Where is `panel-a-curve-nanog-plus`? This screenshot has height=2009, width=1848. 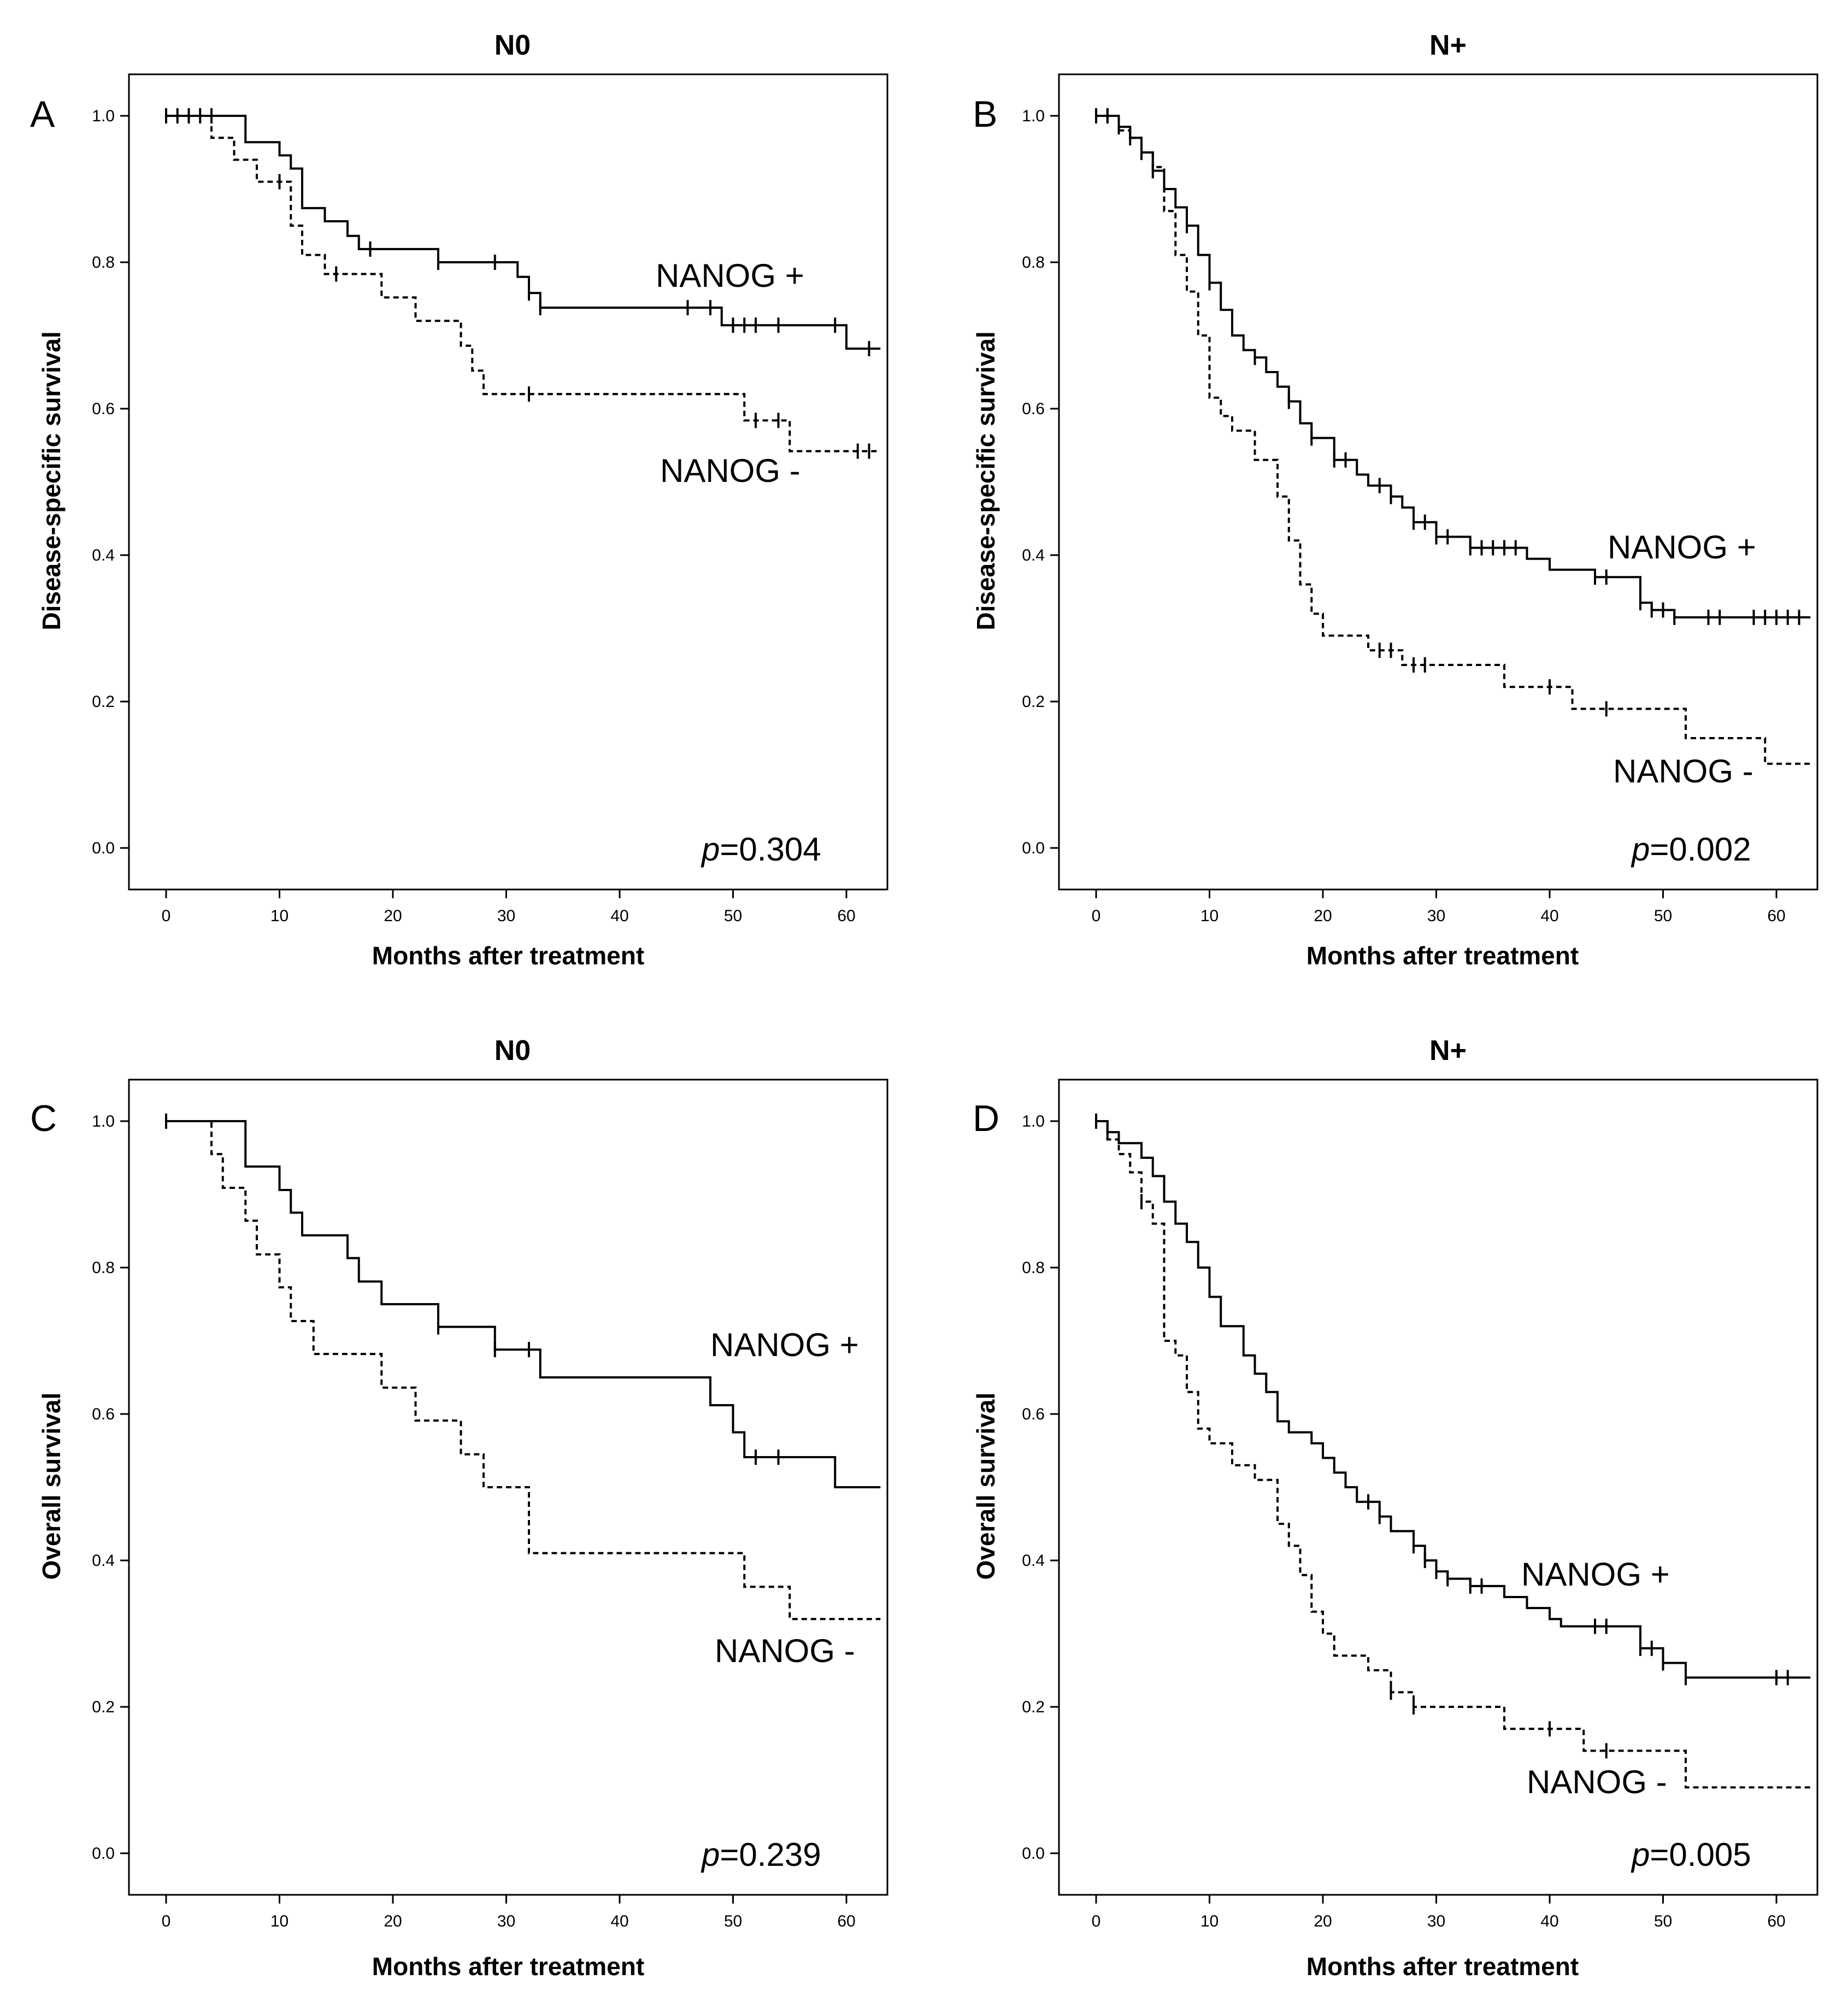
panel-a-curve-nanog-plus is located at coordinates (523, 232).